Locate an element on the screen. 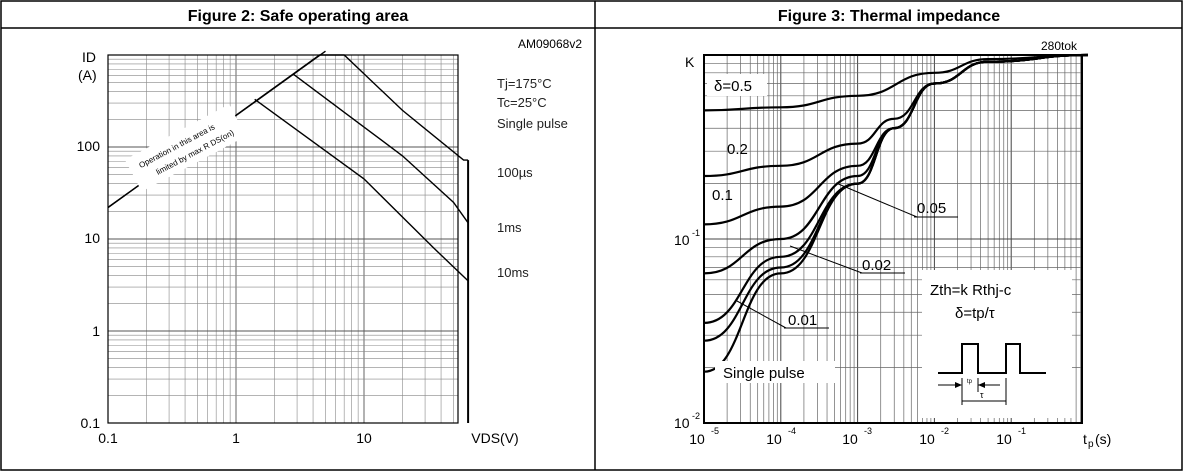 The image size is (1183, 471). svg-text: p is located at coordinates (1091, 444).